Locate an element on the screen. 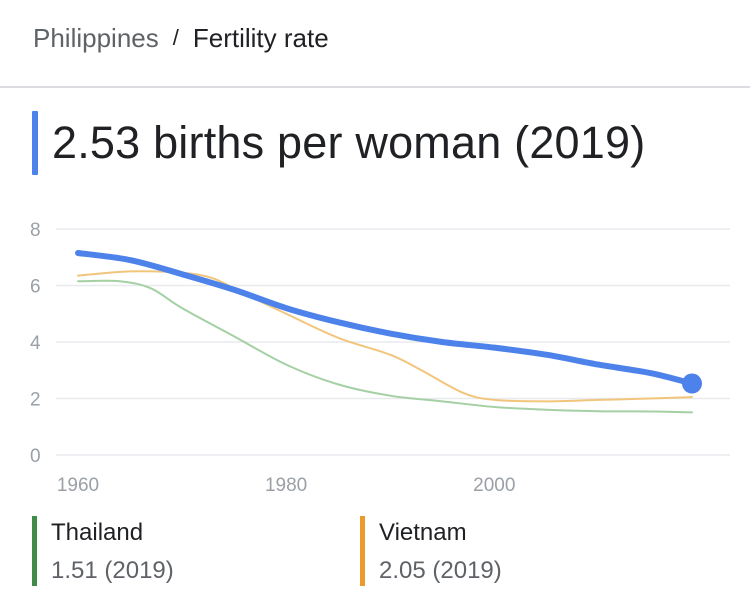 The height and width of the screenshot is (591, 750). breadcrumb-current: Fertility rate is located at coordinates (260, 37).